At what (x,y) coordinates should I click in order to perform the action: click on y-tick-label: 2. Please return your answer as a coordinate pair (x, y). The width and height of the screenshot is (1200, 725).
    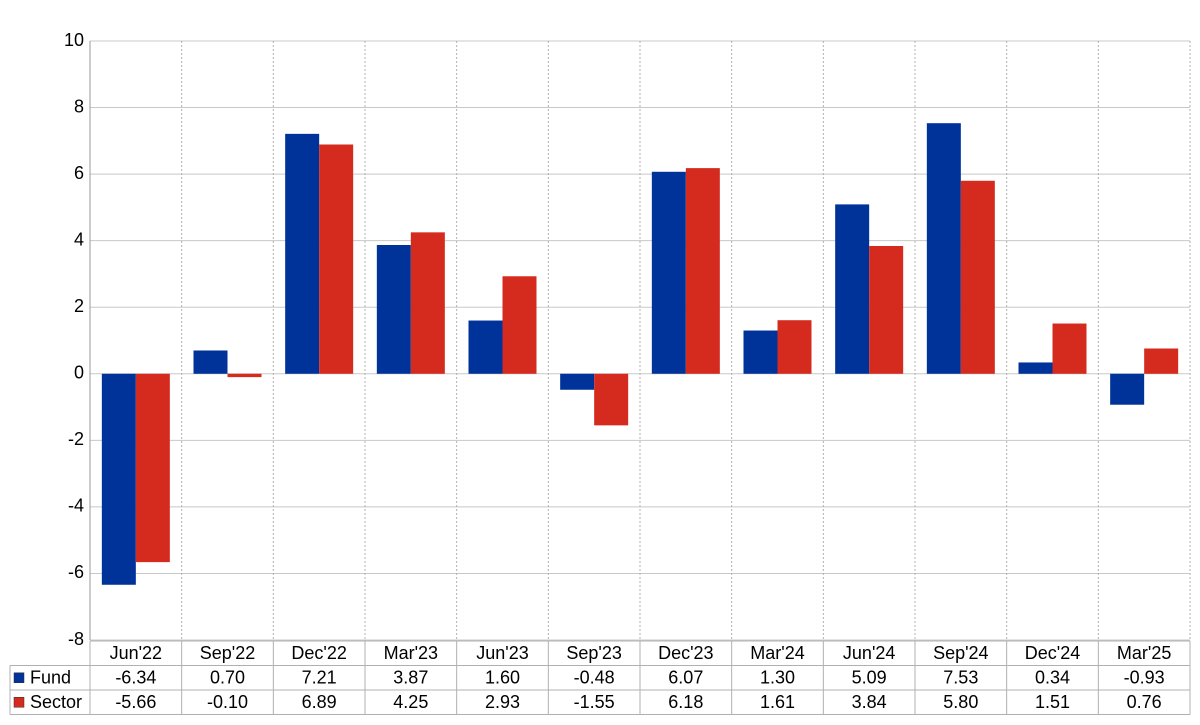
    Looking at the image, I should click on (79, 306).